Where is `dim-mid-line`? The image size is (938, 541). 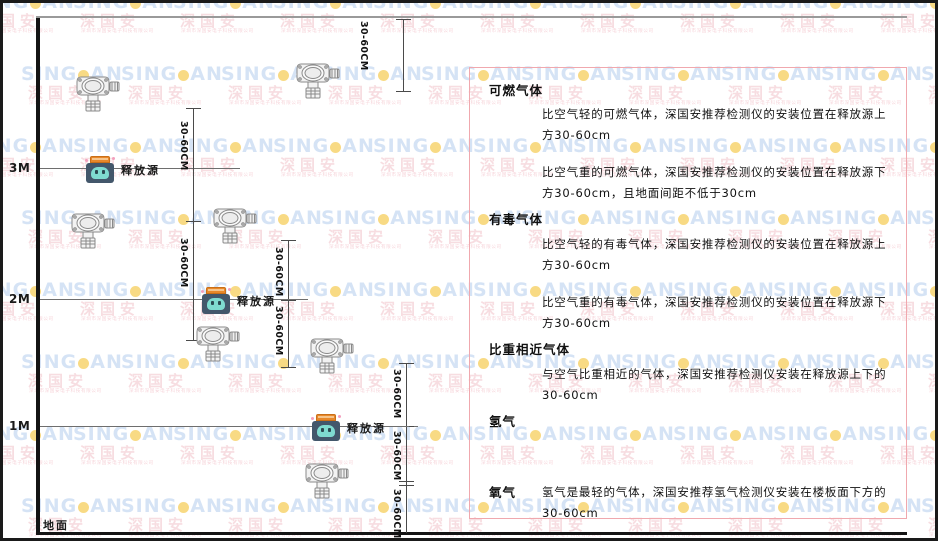 dim-mid-line is located at coordinates (289, 303).